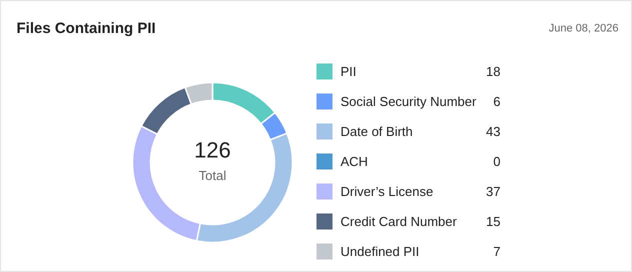  What do you see at coordinates (376, 131) in the screenshot?
I see `legend-label: Date of Birth` at bounding box center [376, 131].